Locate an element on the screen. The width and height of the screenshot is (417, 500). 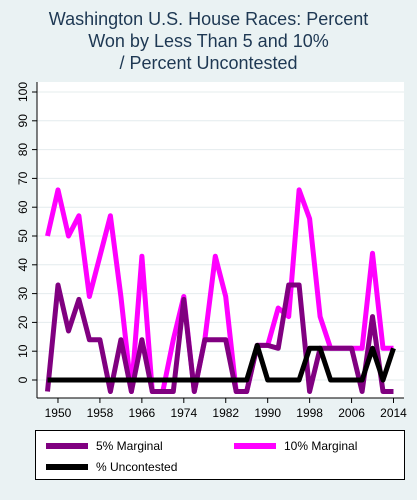
legend-label-uncontested: % Uncontested is located at coordinates (137, 467).